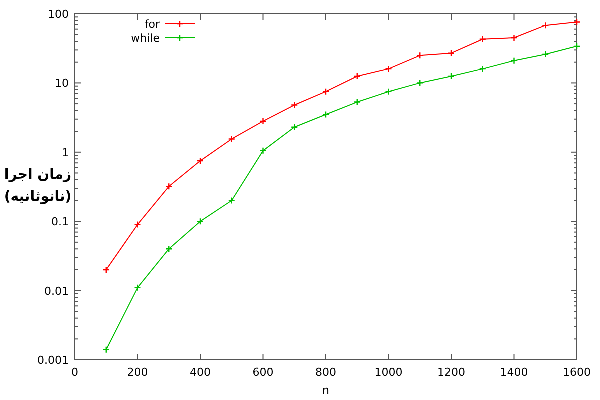 This screenshot has width=600, height=400. I want to click on y-tick-label: 1, so click(65, 153).